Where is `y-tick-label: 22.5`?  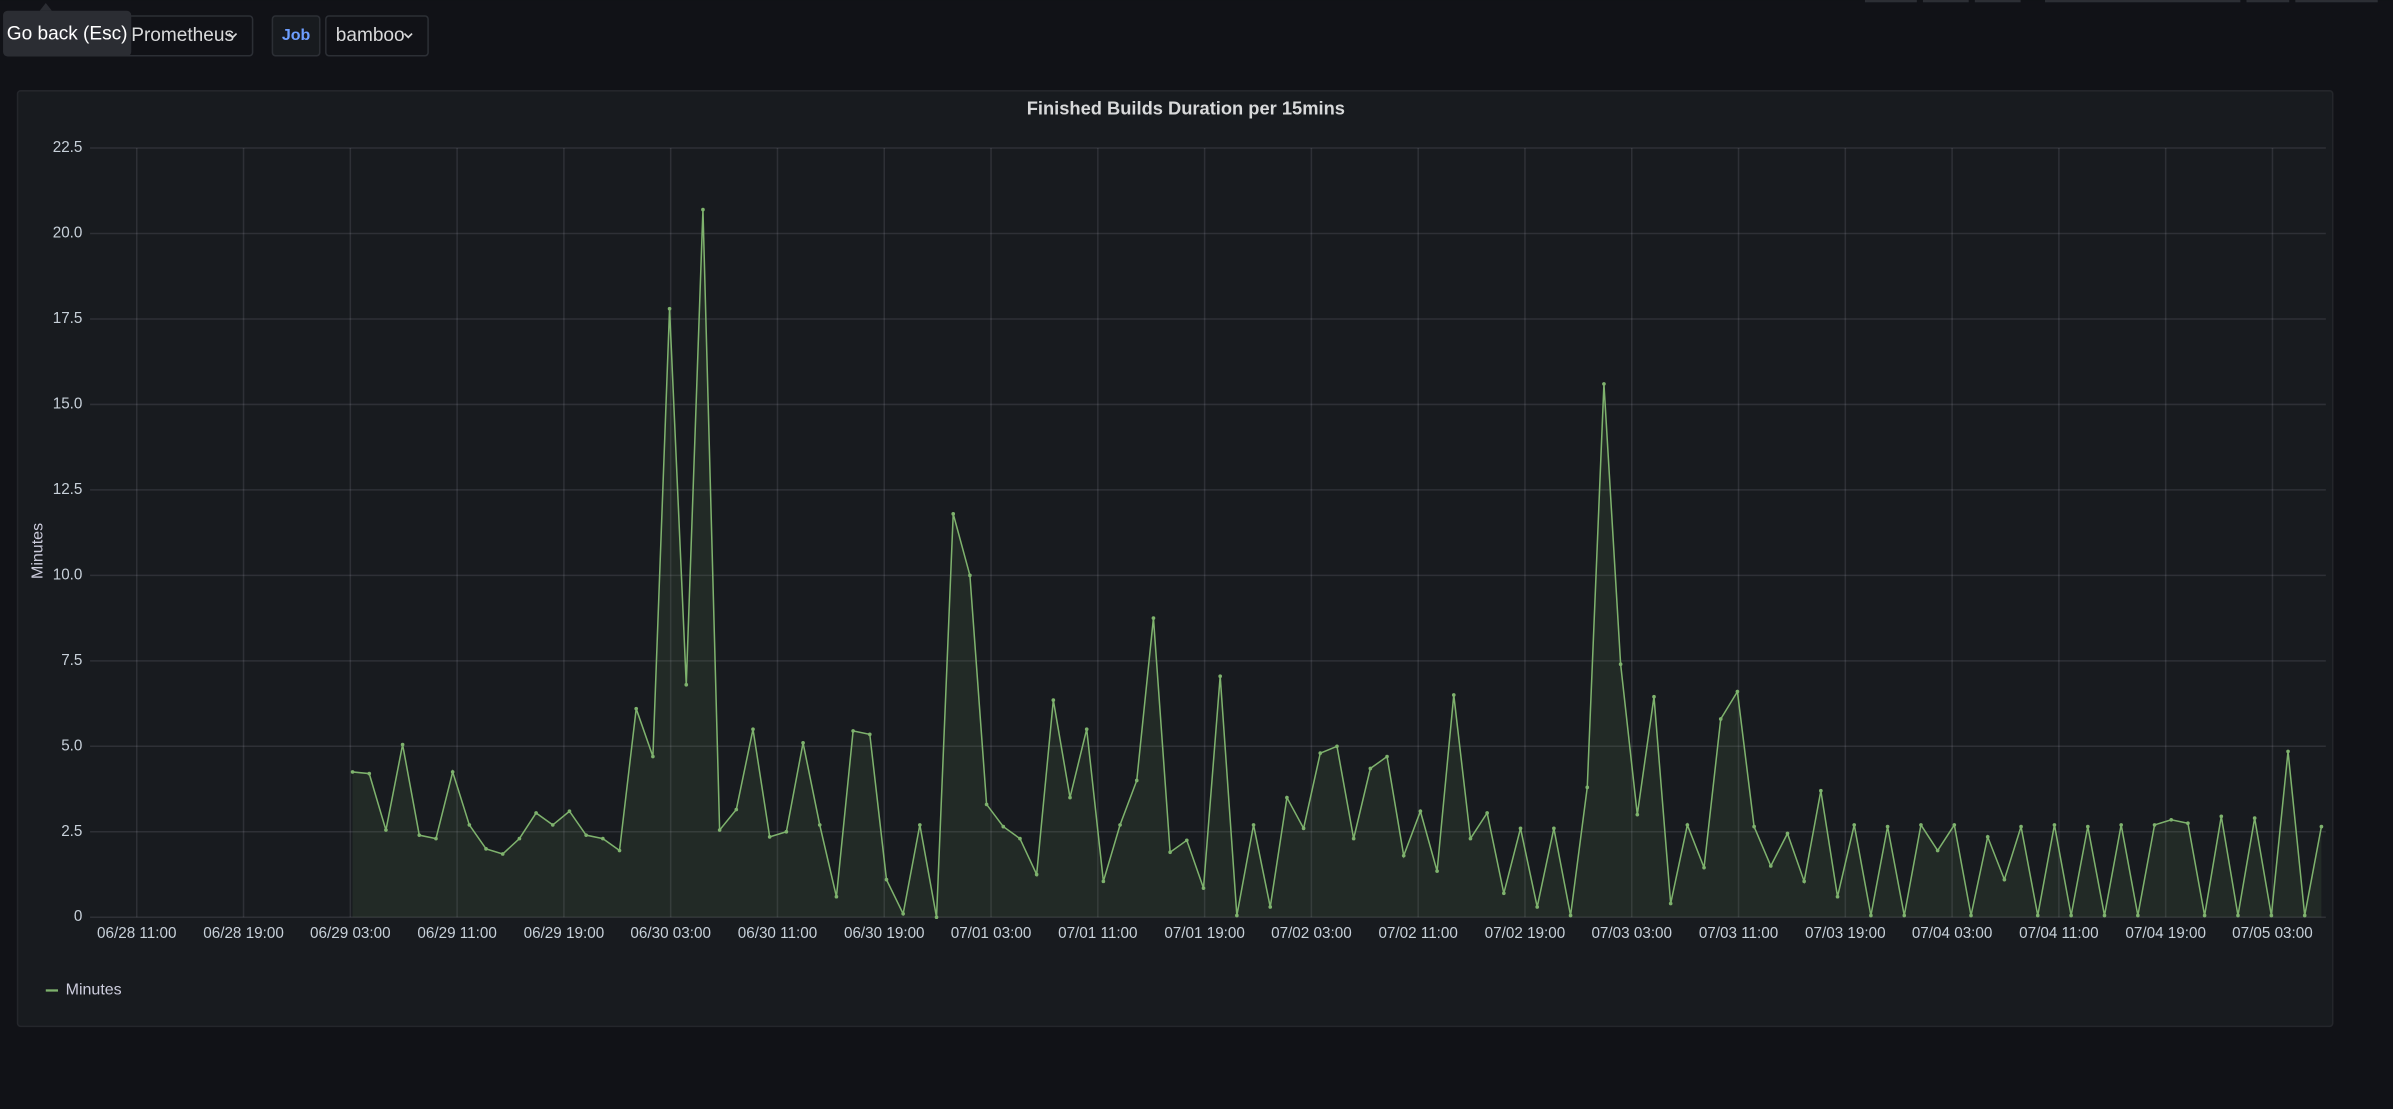
y-tick-label: 22.5 is located at coordinates (68, 147).